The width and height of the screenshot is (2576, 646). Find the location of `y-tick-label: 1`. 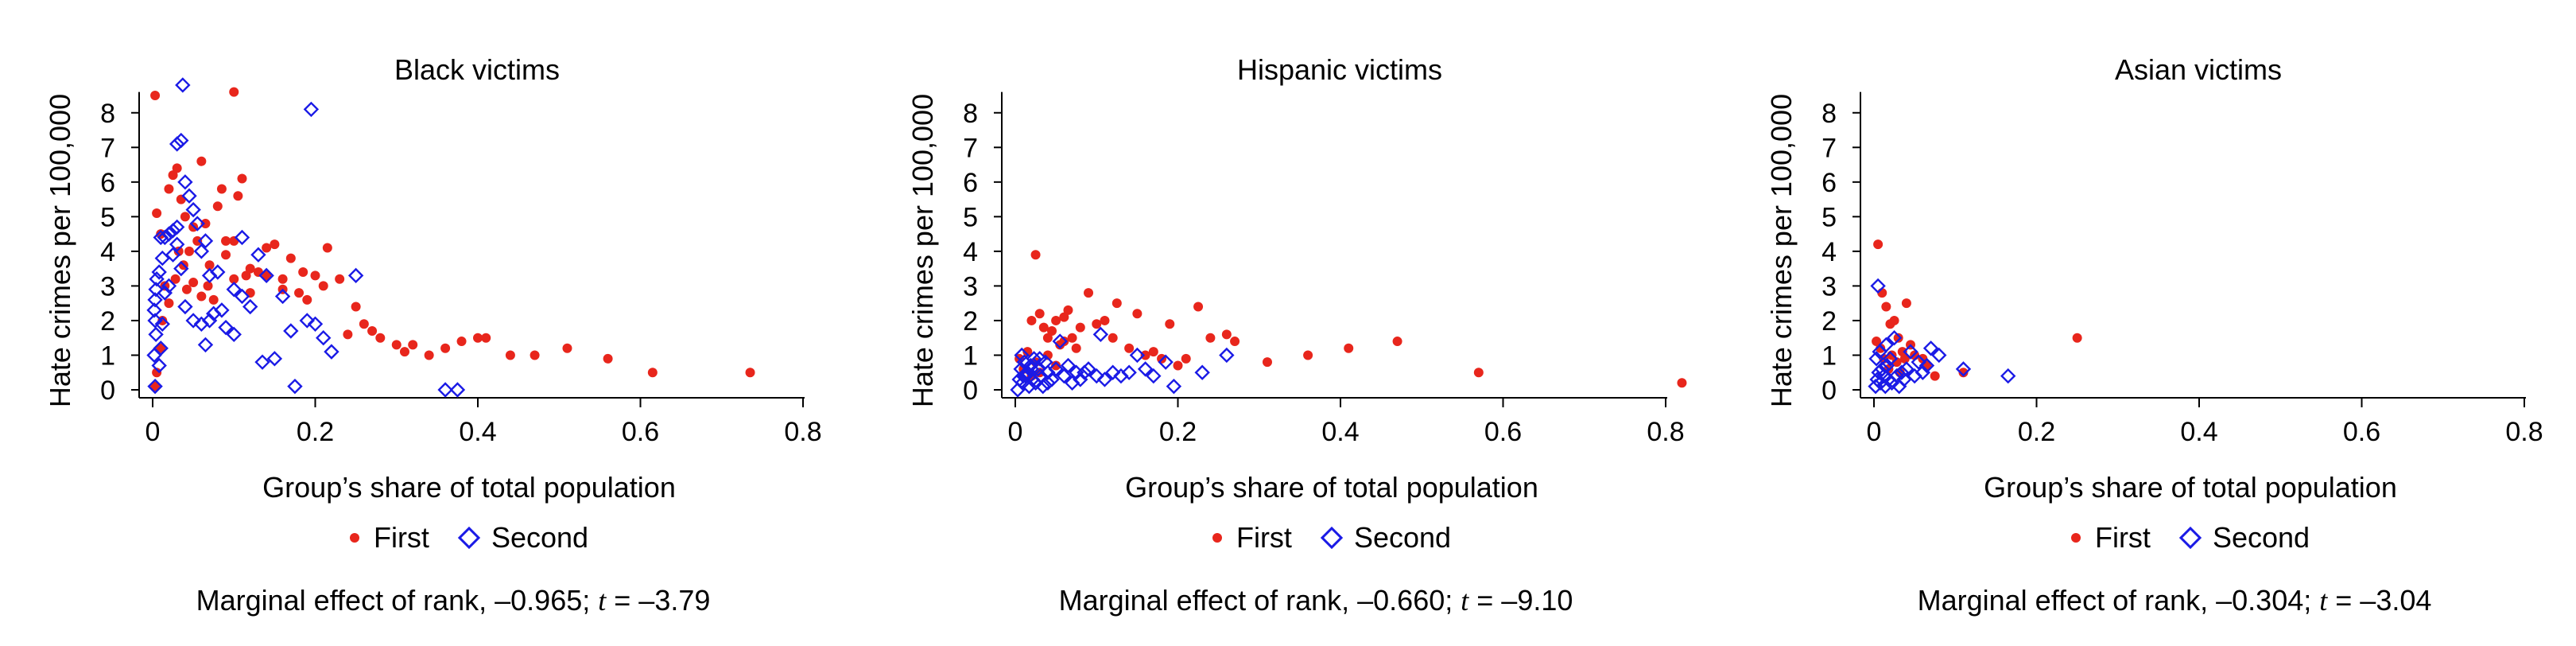

y-tick-label: 1 is located at coordinates (1829, 356).